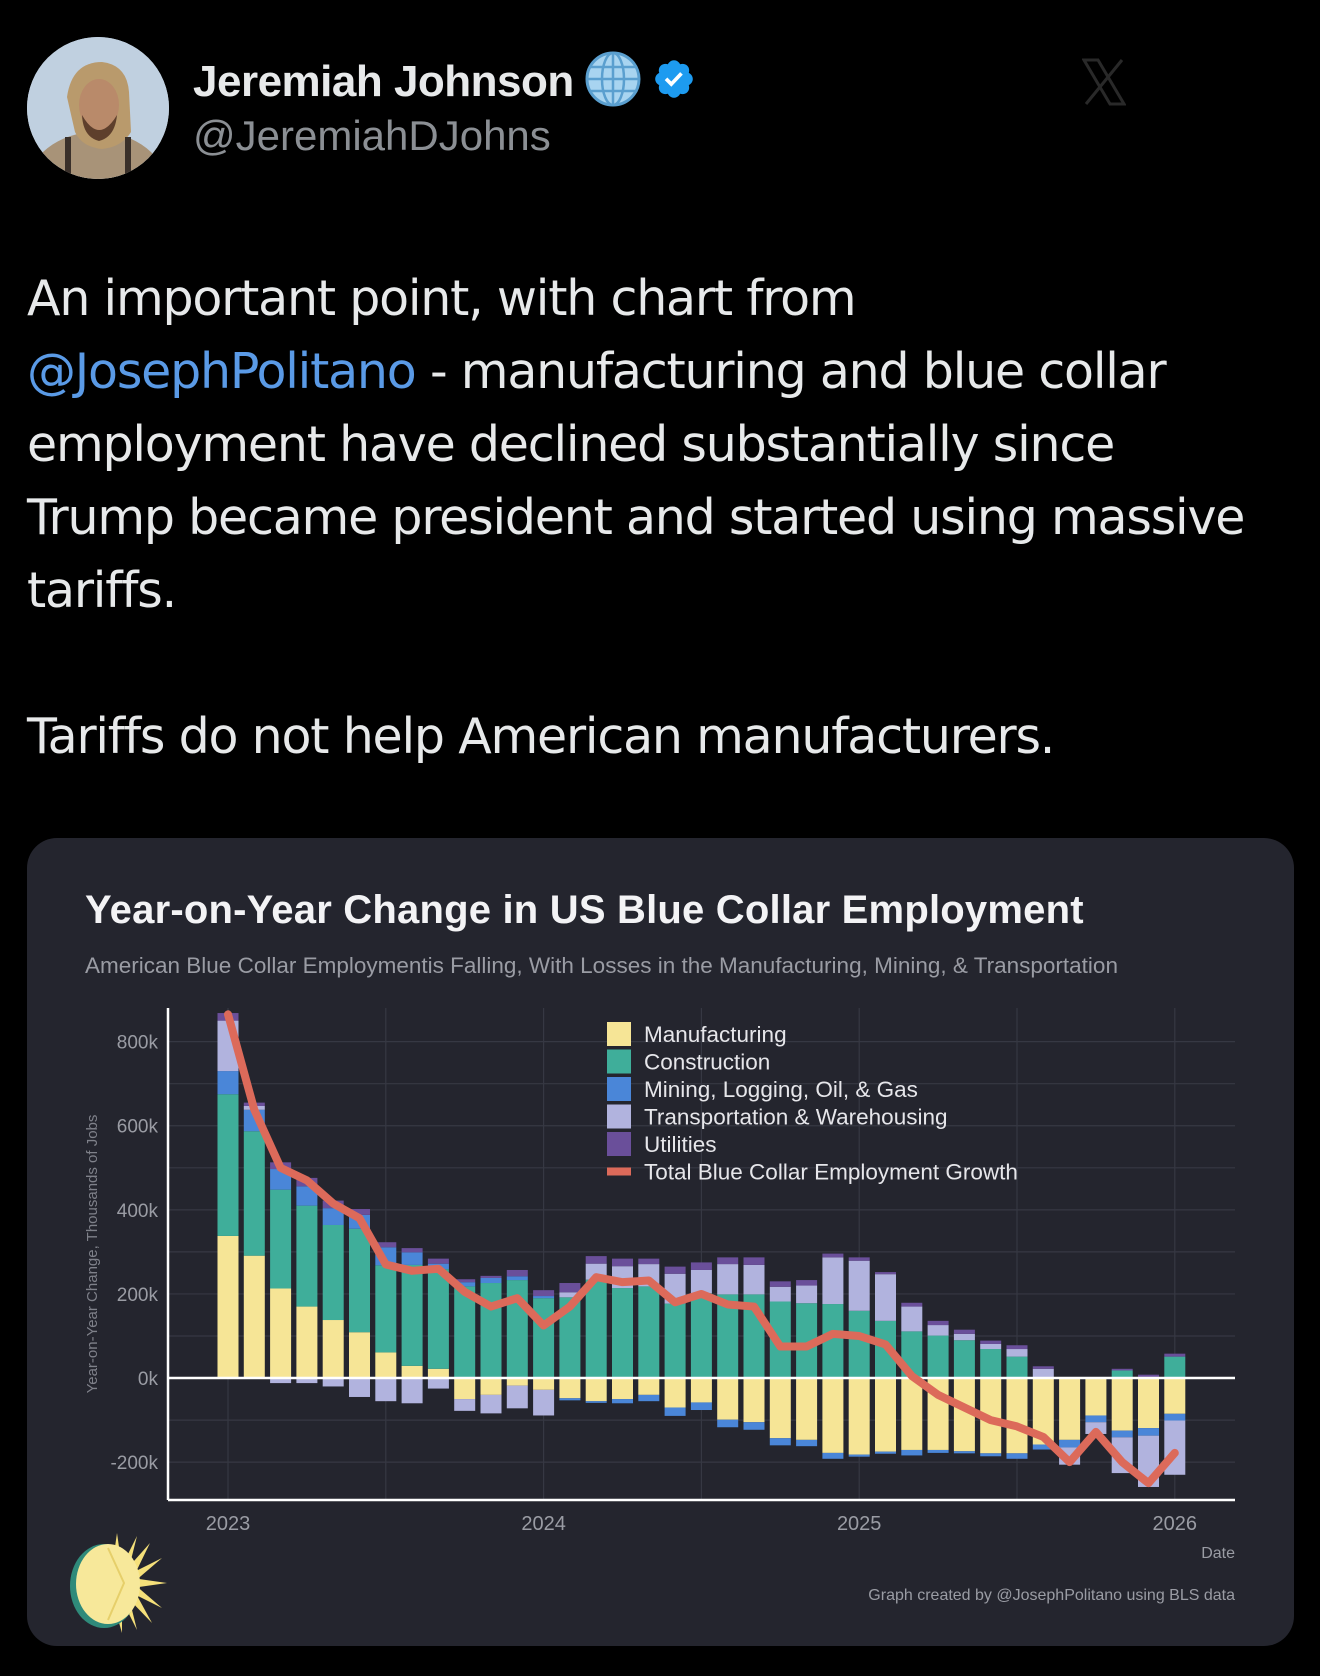 The height and width of the screenshot is (1676, 1320). Describe the element at coordinates (138, 1295) in the screenshot. I see `y-tick-label: 200k` at that location.